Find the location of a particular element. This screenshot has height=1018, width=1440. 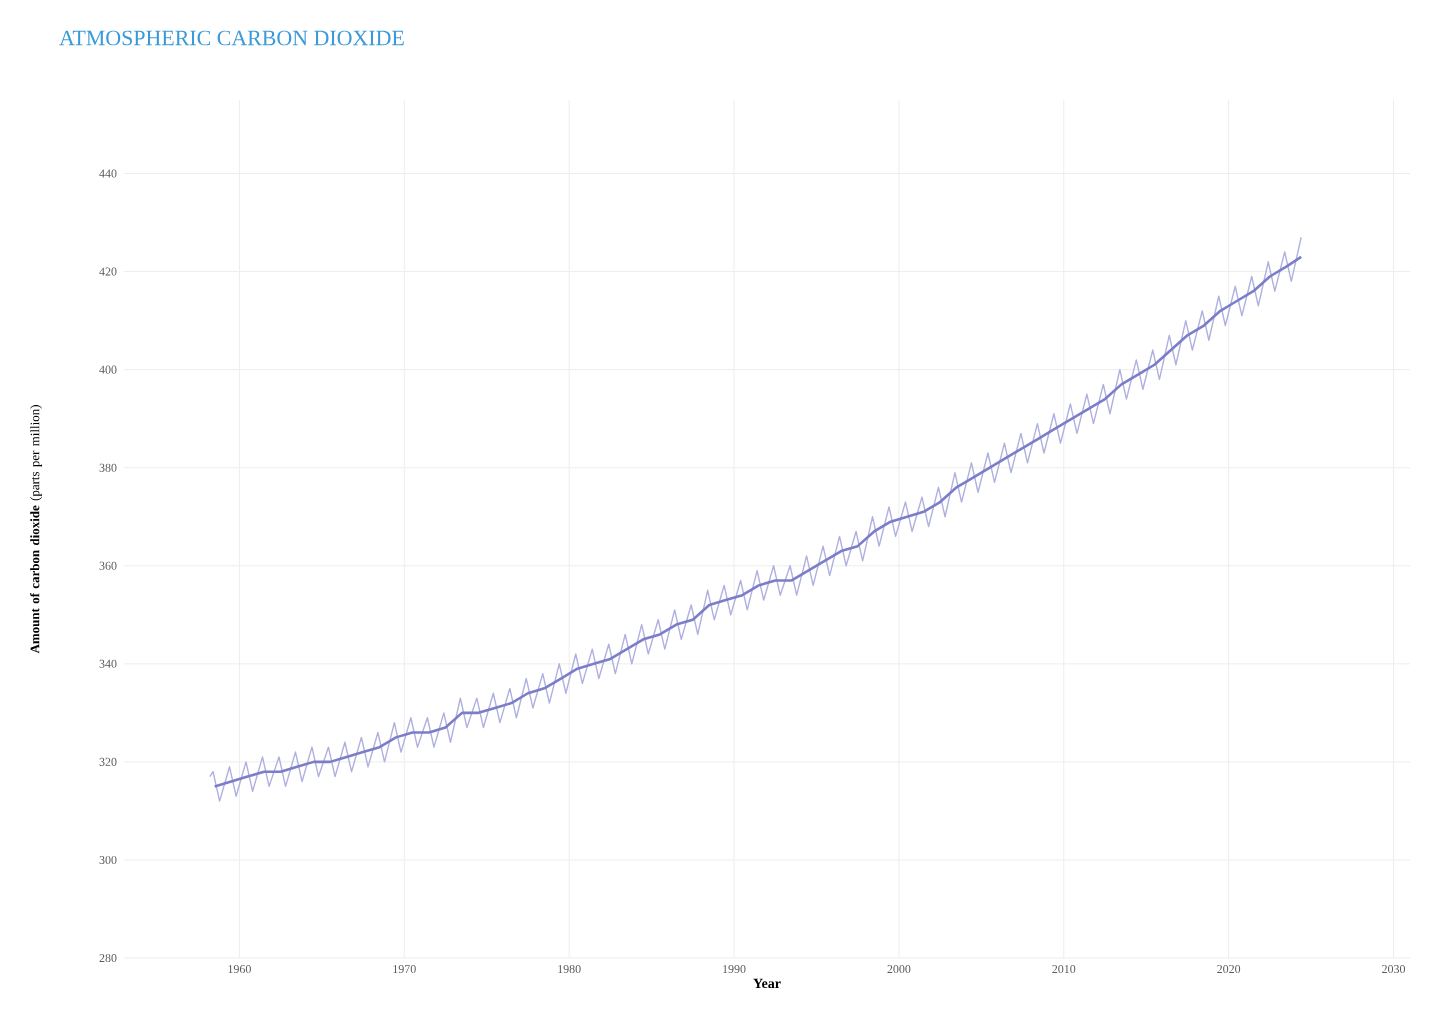

chart-title: ATMOSPHERIC CARBON DIOXIDE is located at coordinates (231, 38).